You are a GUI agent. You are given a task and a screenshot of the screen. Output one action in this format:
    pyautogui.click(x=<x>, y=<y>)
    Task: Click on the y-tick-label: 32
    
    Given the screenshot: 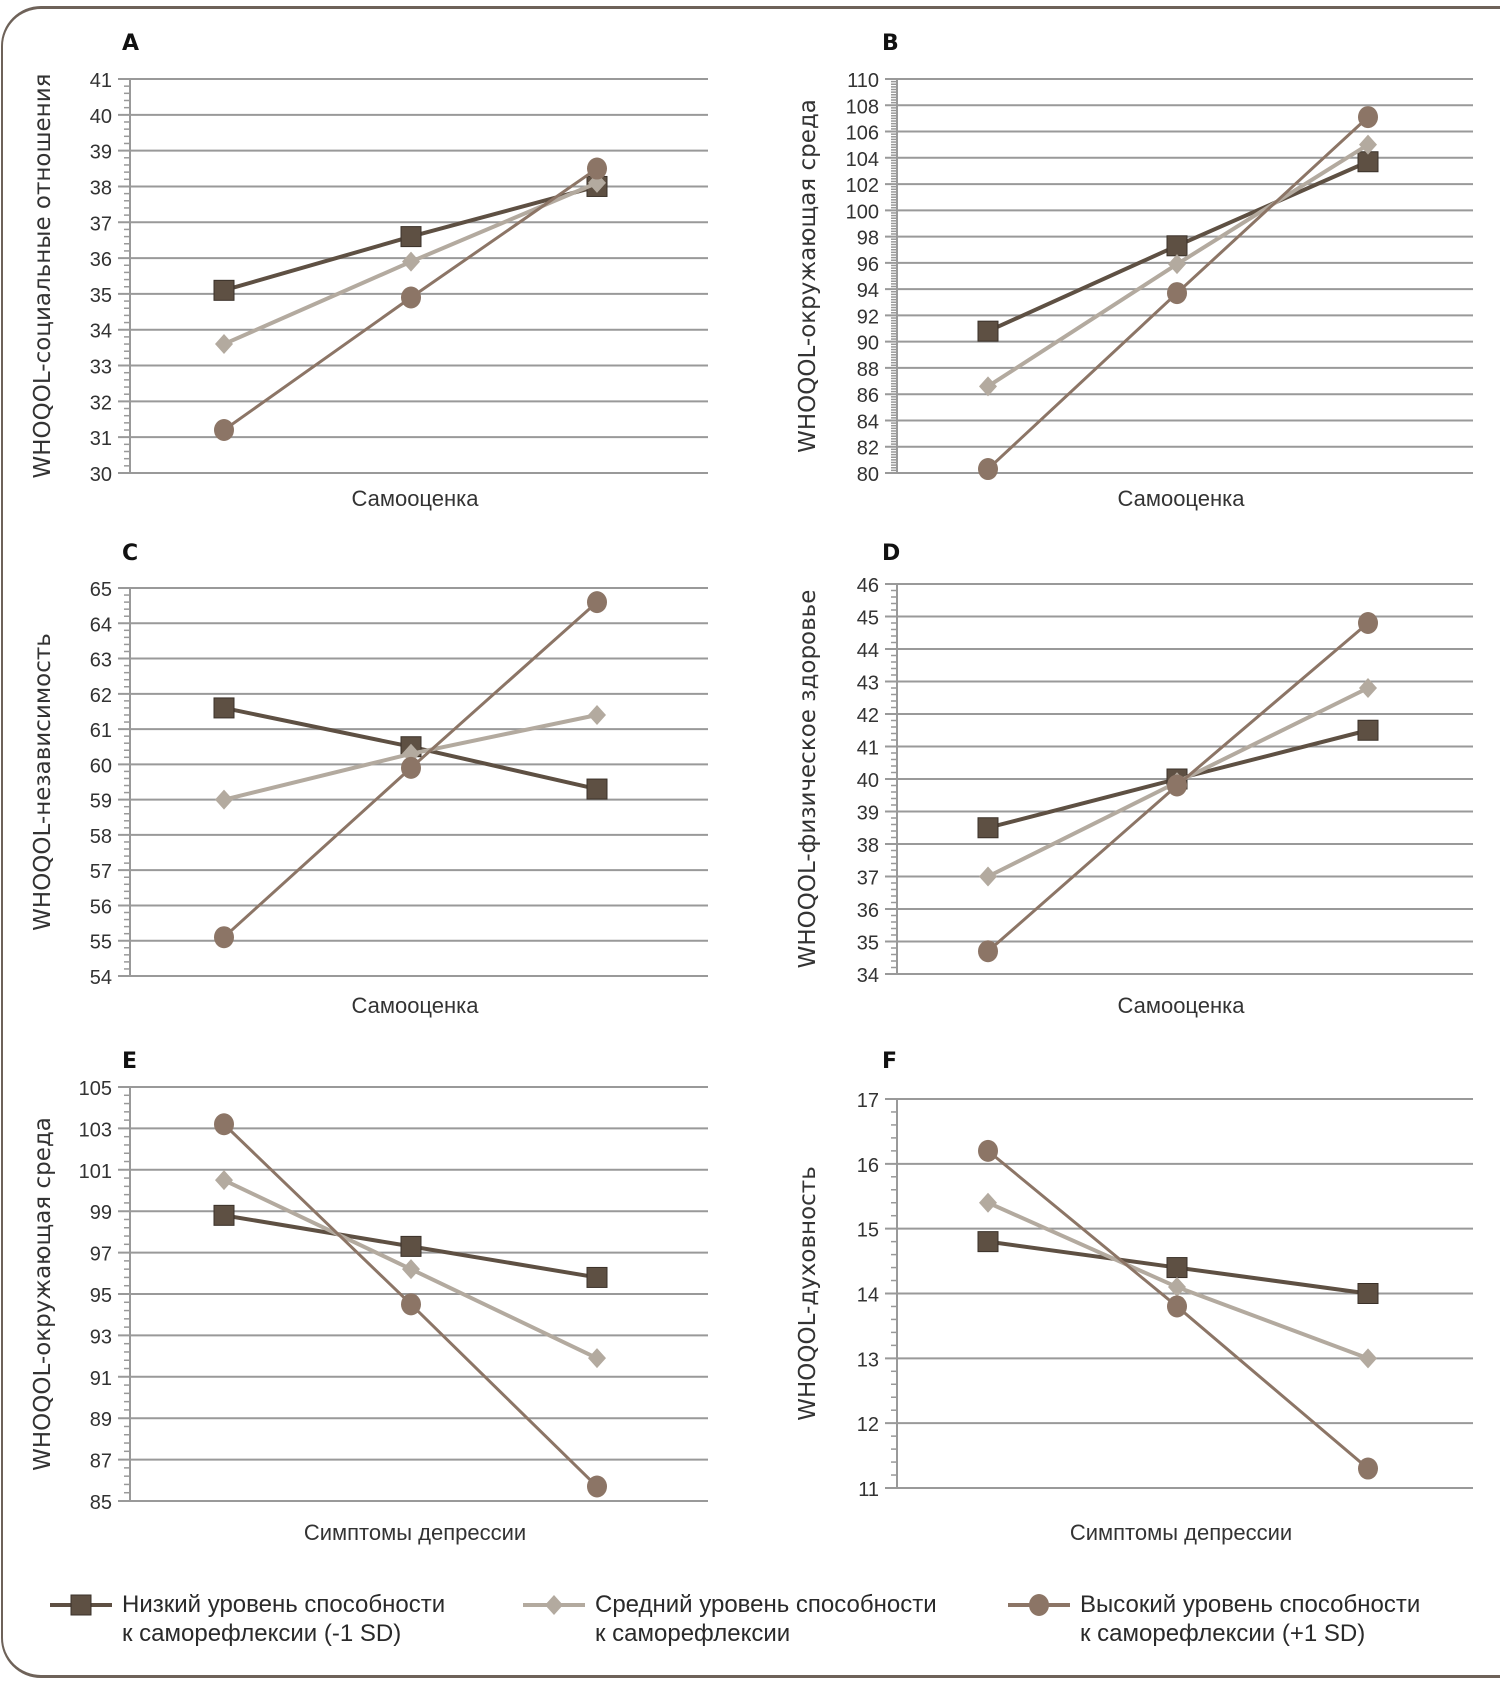 What is the action you would take?
    pyautogui.click(x=101, y=403)
    